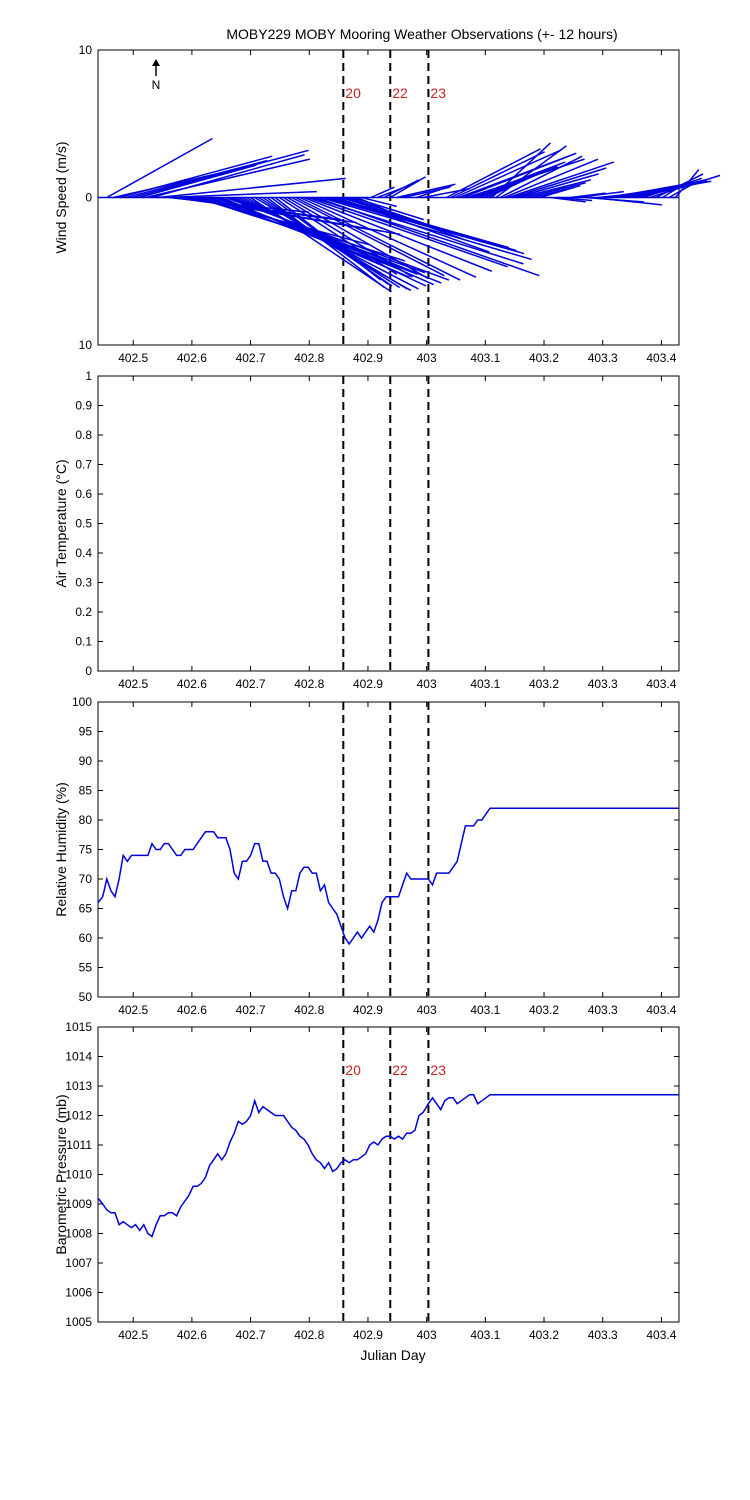  I want to click on x-tick-label: 402.6, so click(192, 358).